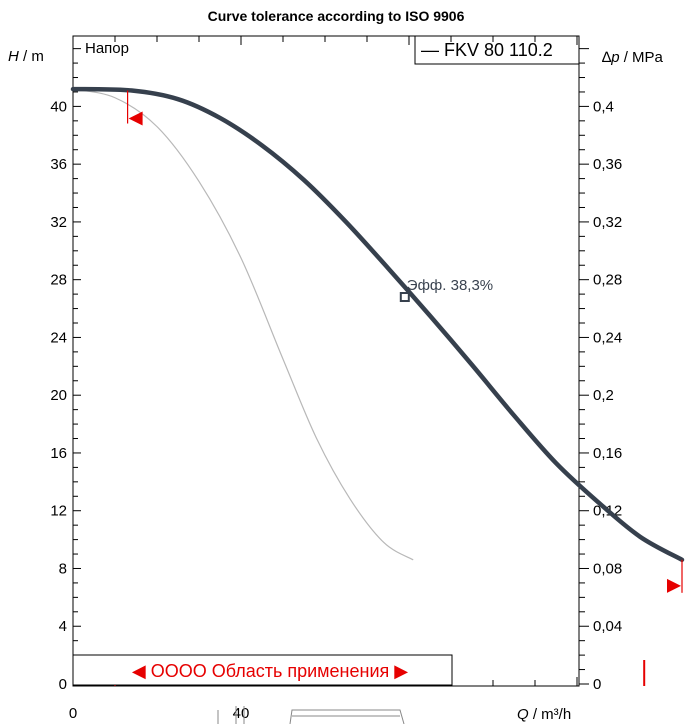 The image size is (692, 724). Describe the element at coordinates (633, 57) in the screenshot. I see `y2-axis-label: ∆p / MPa` at that location.